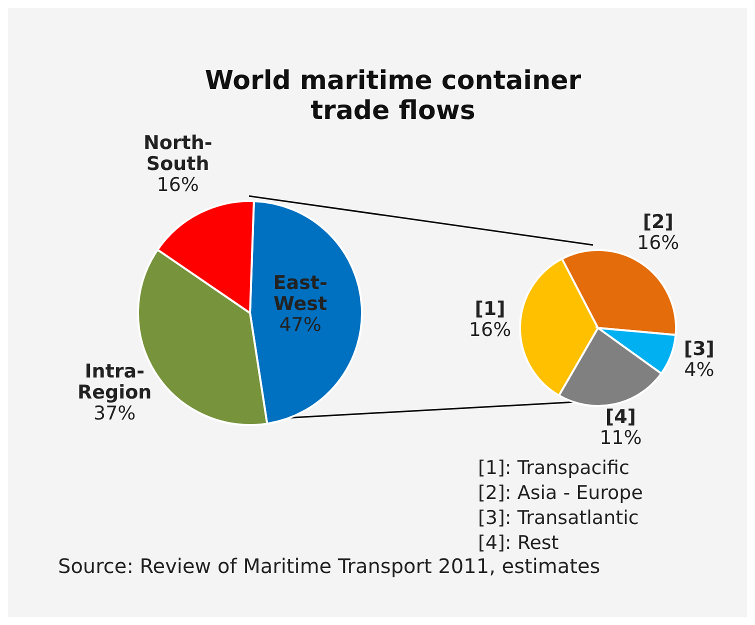 Image resolution: width=755 pixels, height=625 pixels. Describe the element at coordinates (330, 566) in the screenshot. I see `source-note: Source: Review of Maritime Transport 2011, estimates` at that location.